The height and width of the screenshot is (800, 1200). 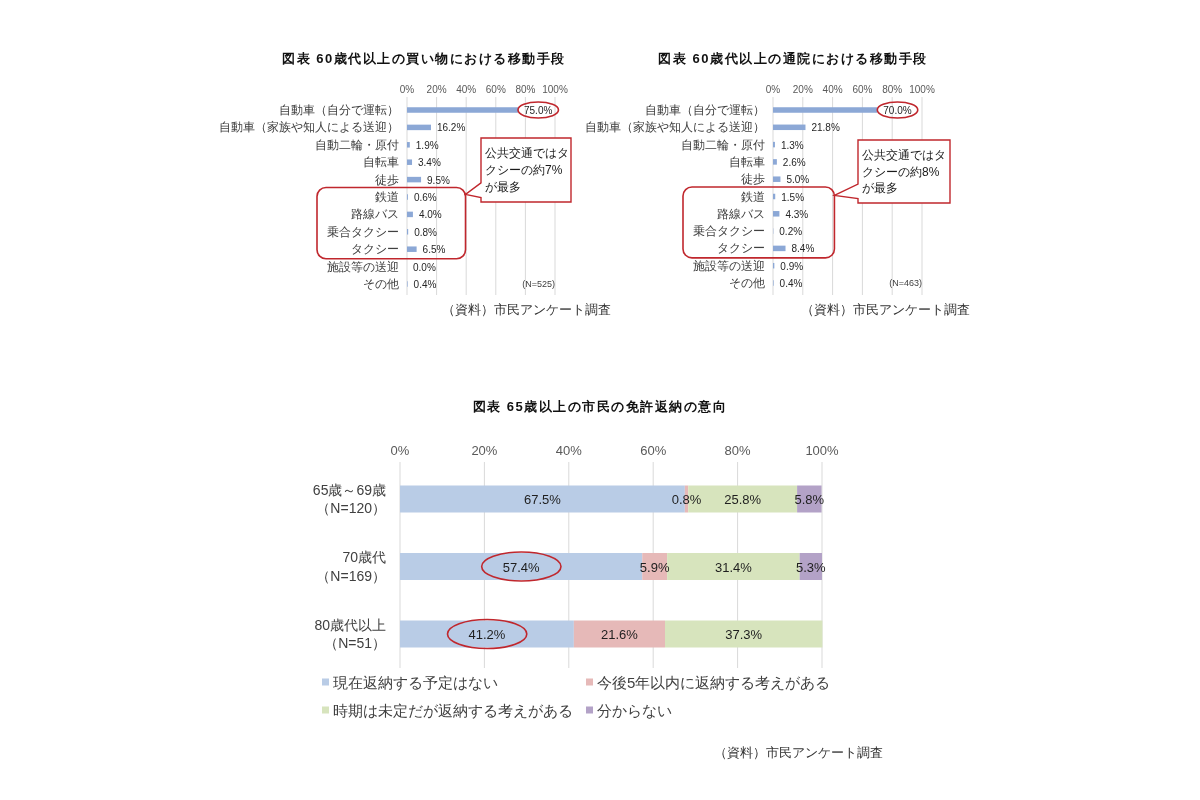 What do you see at coordinates (904, 171) in the screenshot?
I see `annotation: 公共交通ではタクシーの約8%が最多` at bounding box center [904, 171].